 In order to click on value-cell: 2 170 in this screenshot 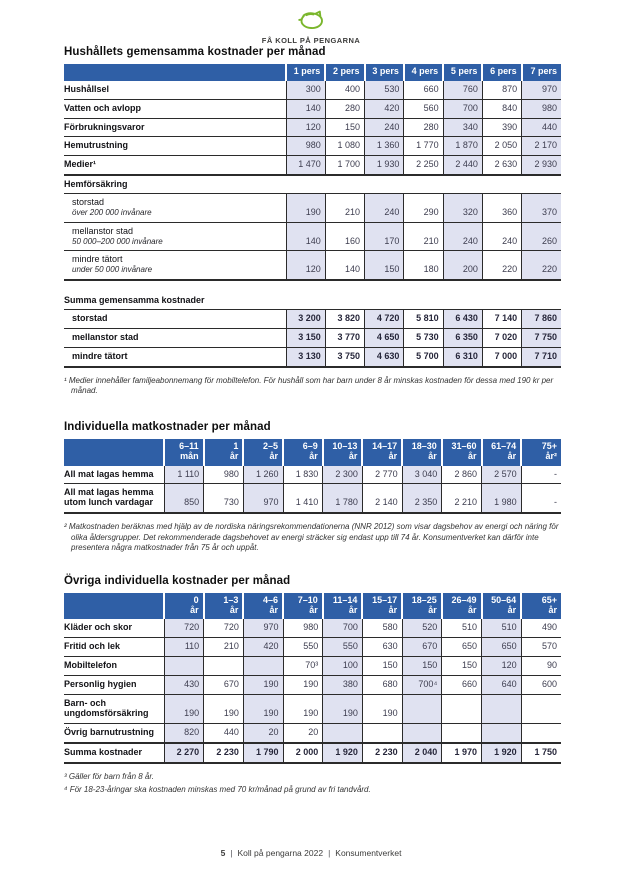, I will do `click(541, 146)`.